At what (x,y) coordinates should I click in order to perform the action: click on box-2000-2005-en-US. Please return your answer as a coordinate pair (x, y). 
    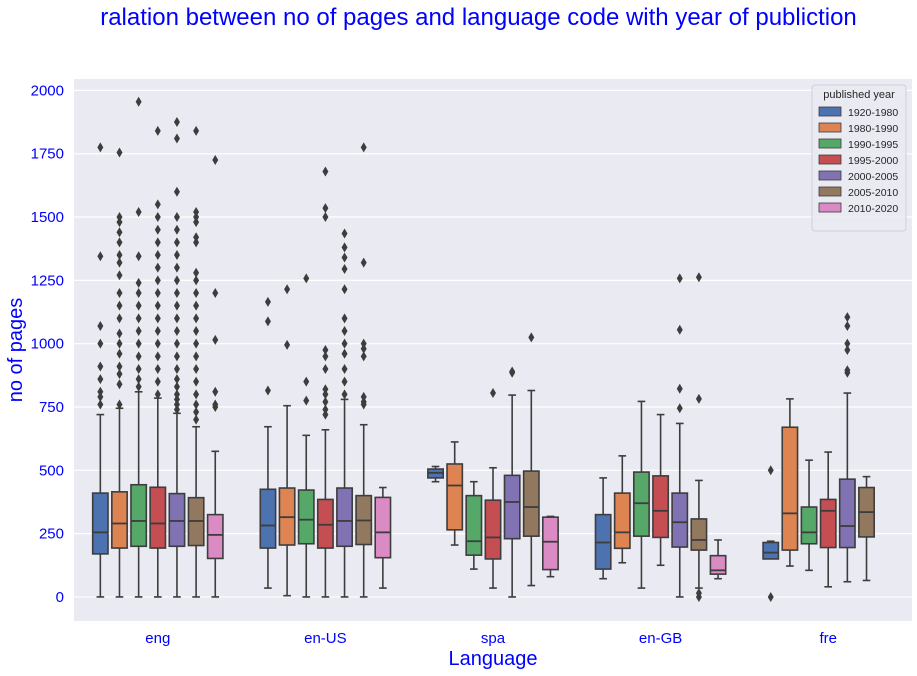
    Looking at the image, I should click on (345, 413).